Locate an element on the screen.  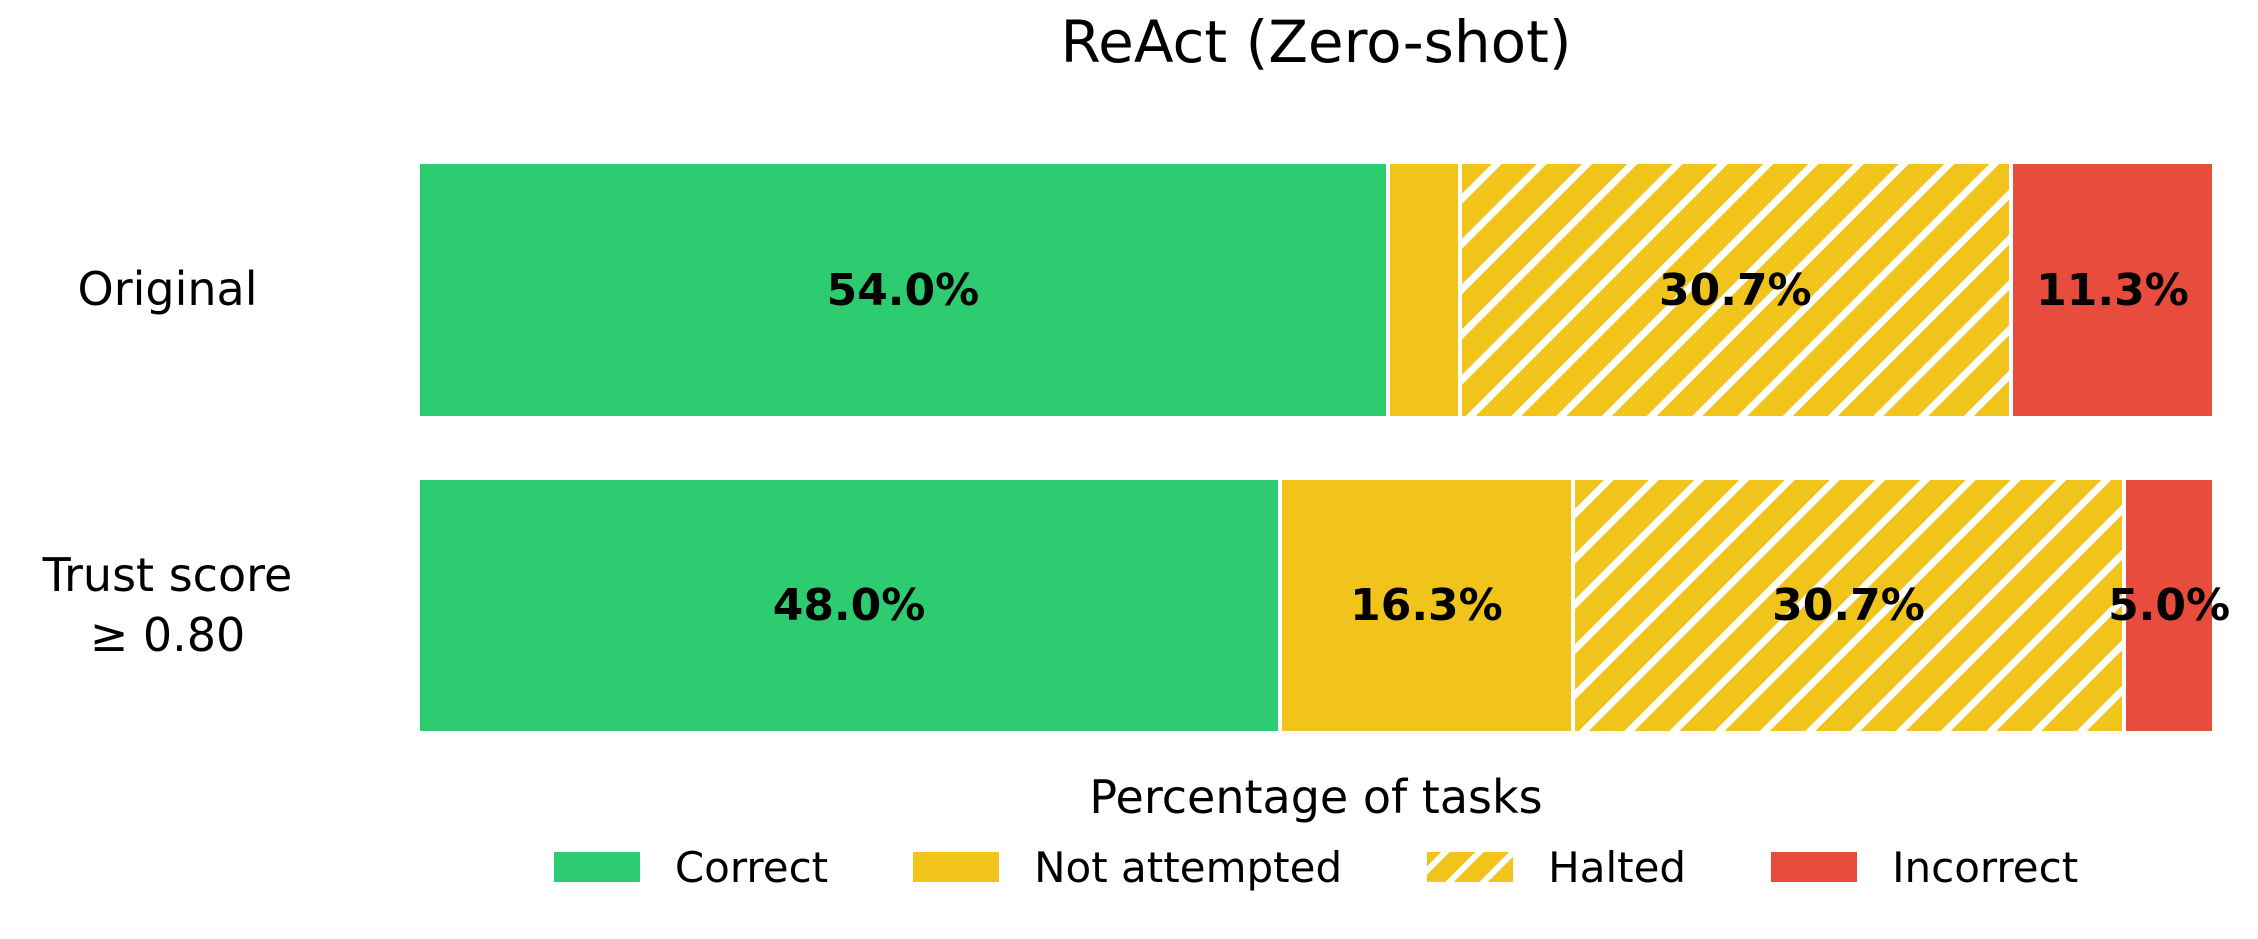
legend-swatch-halted-hatched-icon is located at coordinates (1470, 867).